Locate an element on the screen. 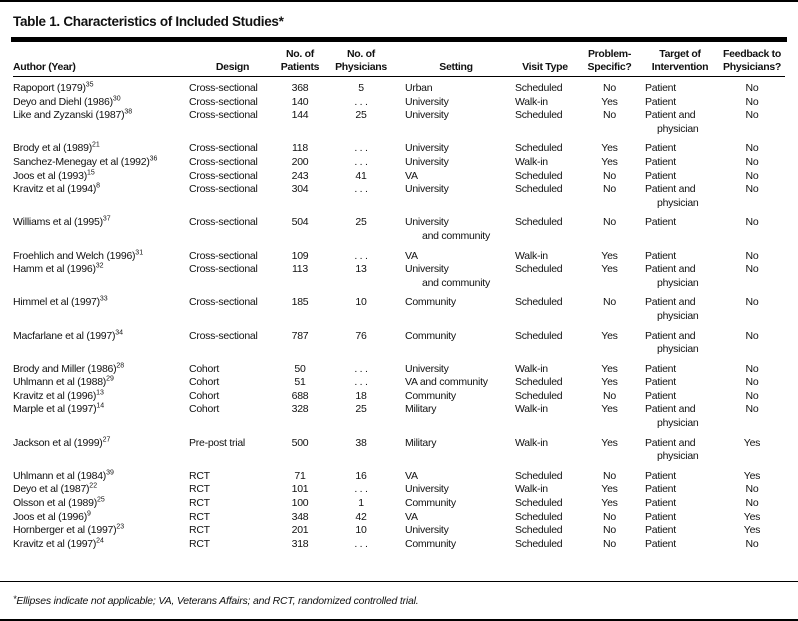 Image resolution: width=798 pixels, height=621 pixels. reference-superscript: 28 is located at coordinates (120, 366).